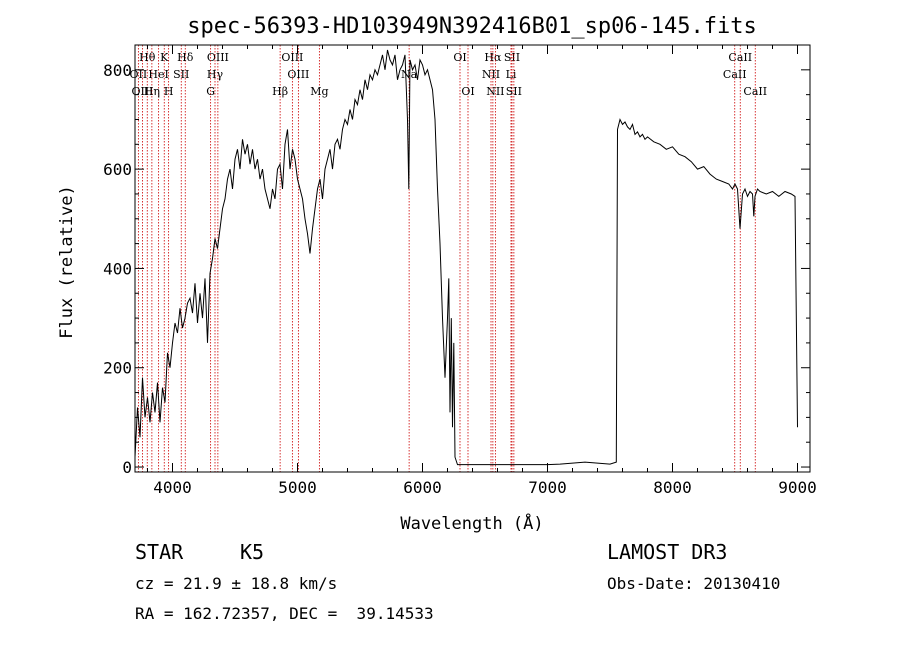 This screenshot has width=900, height=649. I want to click on spectral-line-label: Hη, so click(152, 91).